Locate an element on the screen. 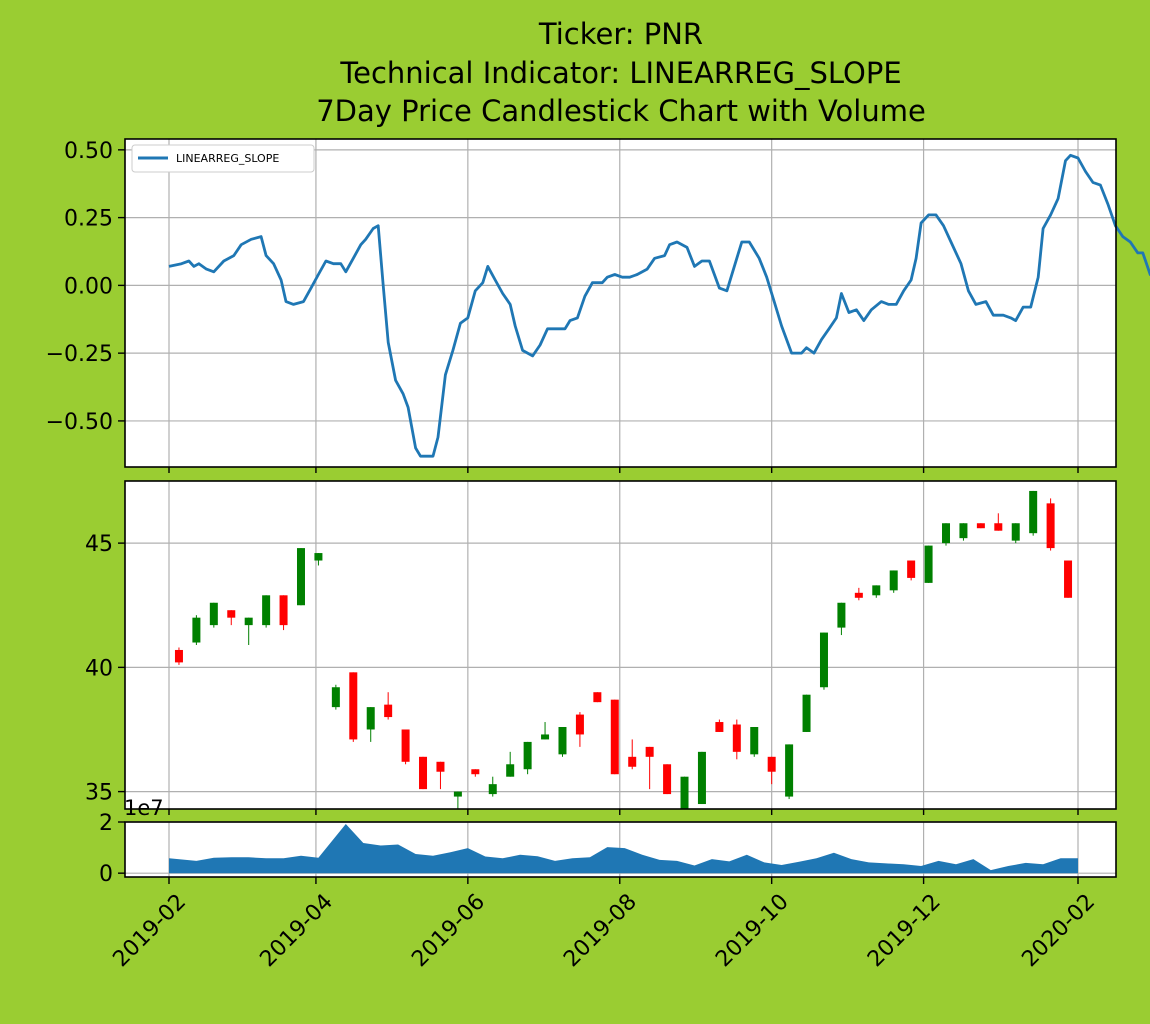 Image resolution: width=1150 pixels, height=1024 pixels. volume-ytick-label: 2 is located at coordinates (106, 823).